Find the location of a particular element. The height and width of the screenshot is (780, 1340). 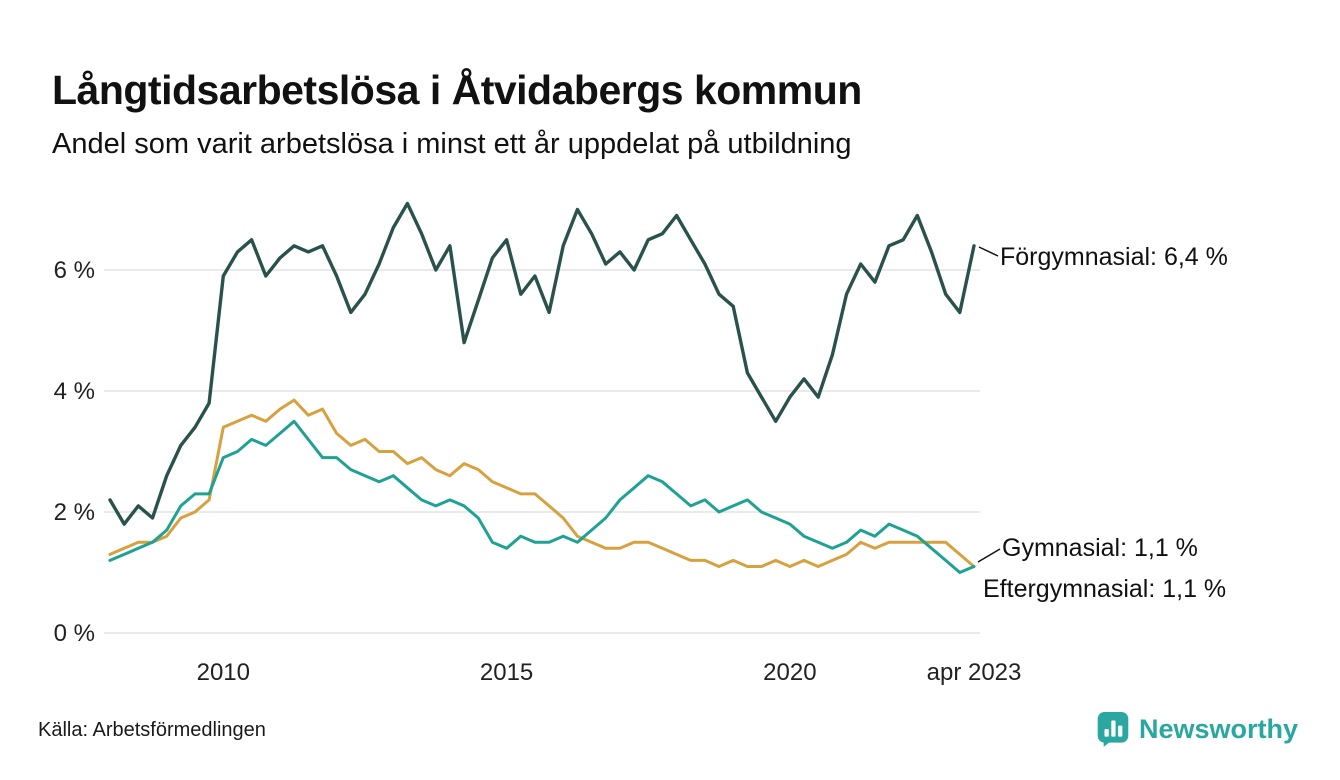

brand-logo: Newsworthy is located at coordinates (1197, 729).